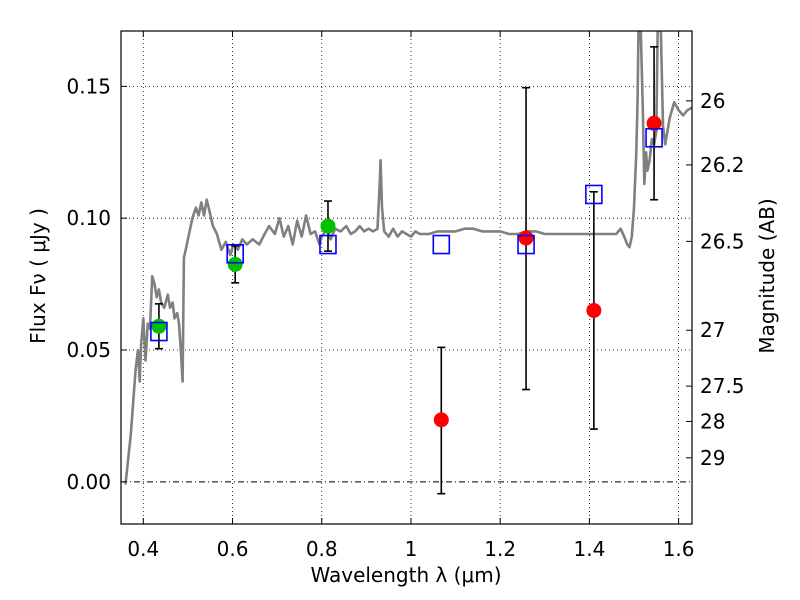  I want to click on x-tick-label: 0.6, so click(233, 549).